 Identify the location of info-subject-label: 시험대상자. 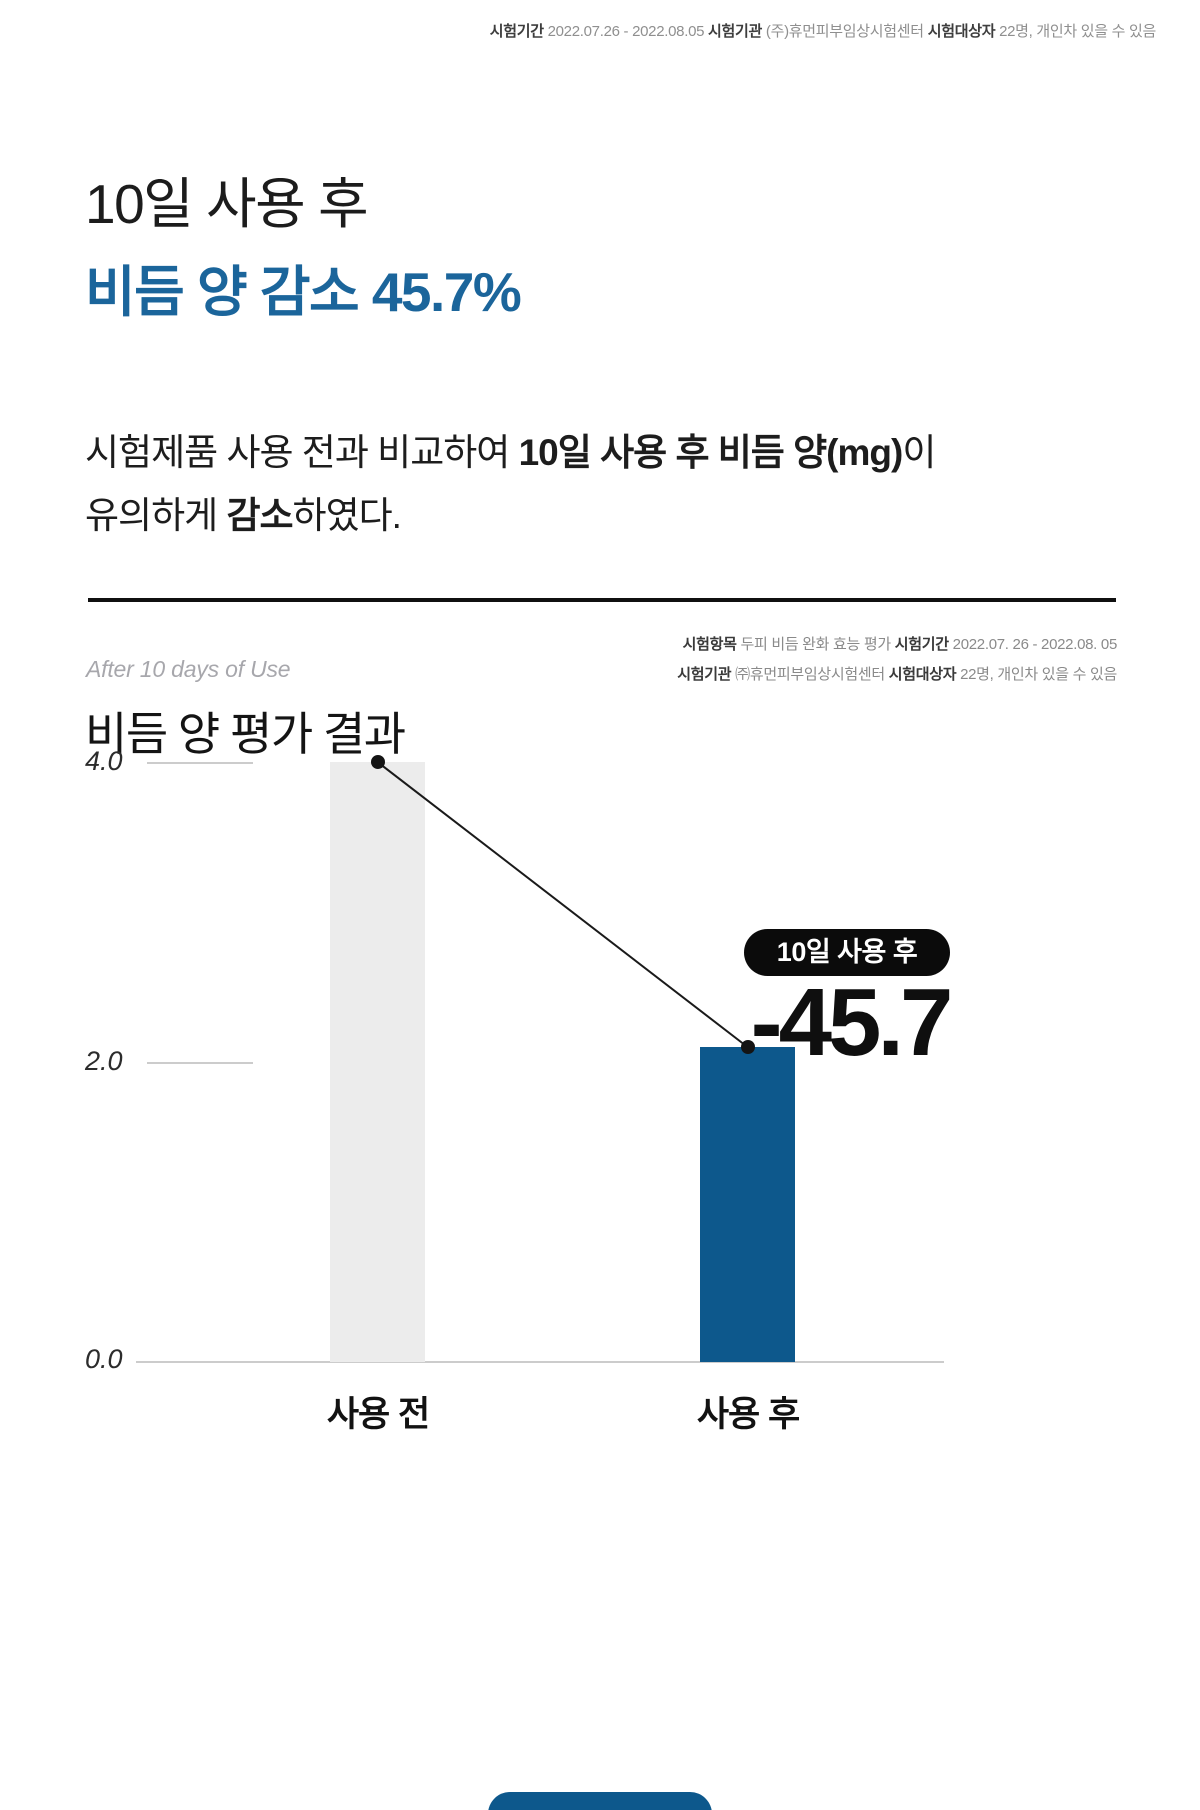
(922, 674).